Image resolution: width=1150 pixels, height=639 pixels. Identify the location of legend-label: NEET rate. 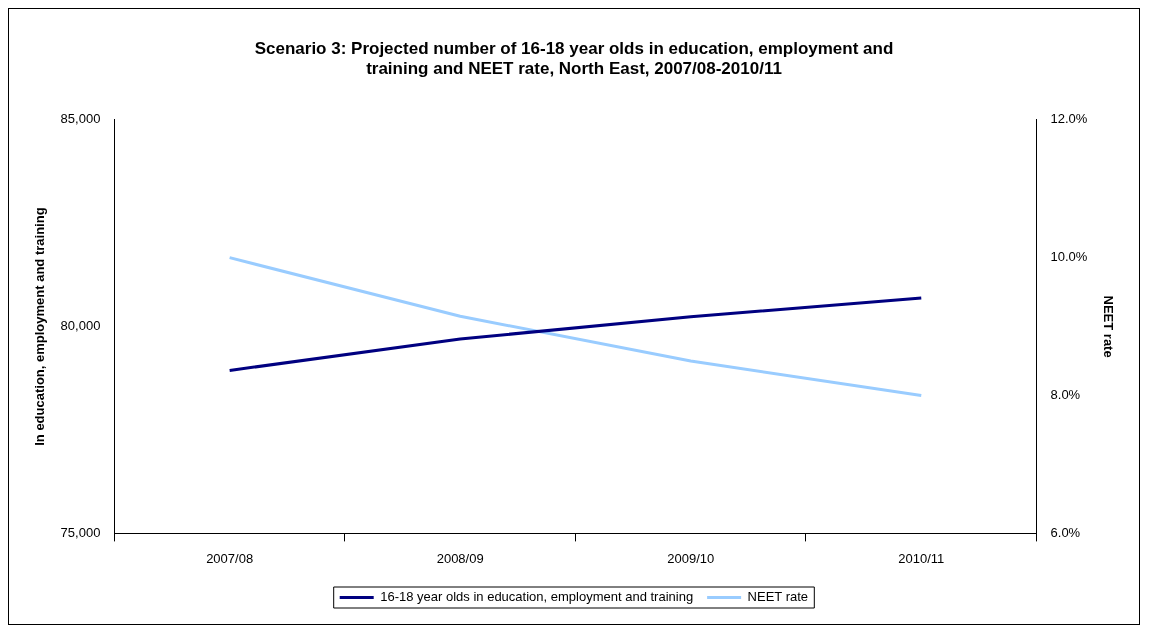
(778, 597).